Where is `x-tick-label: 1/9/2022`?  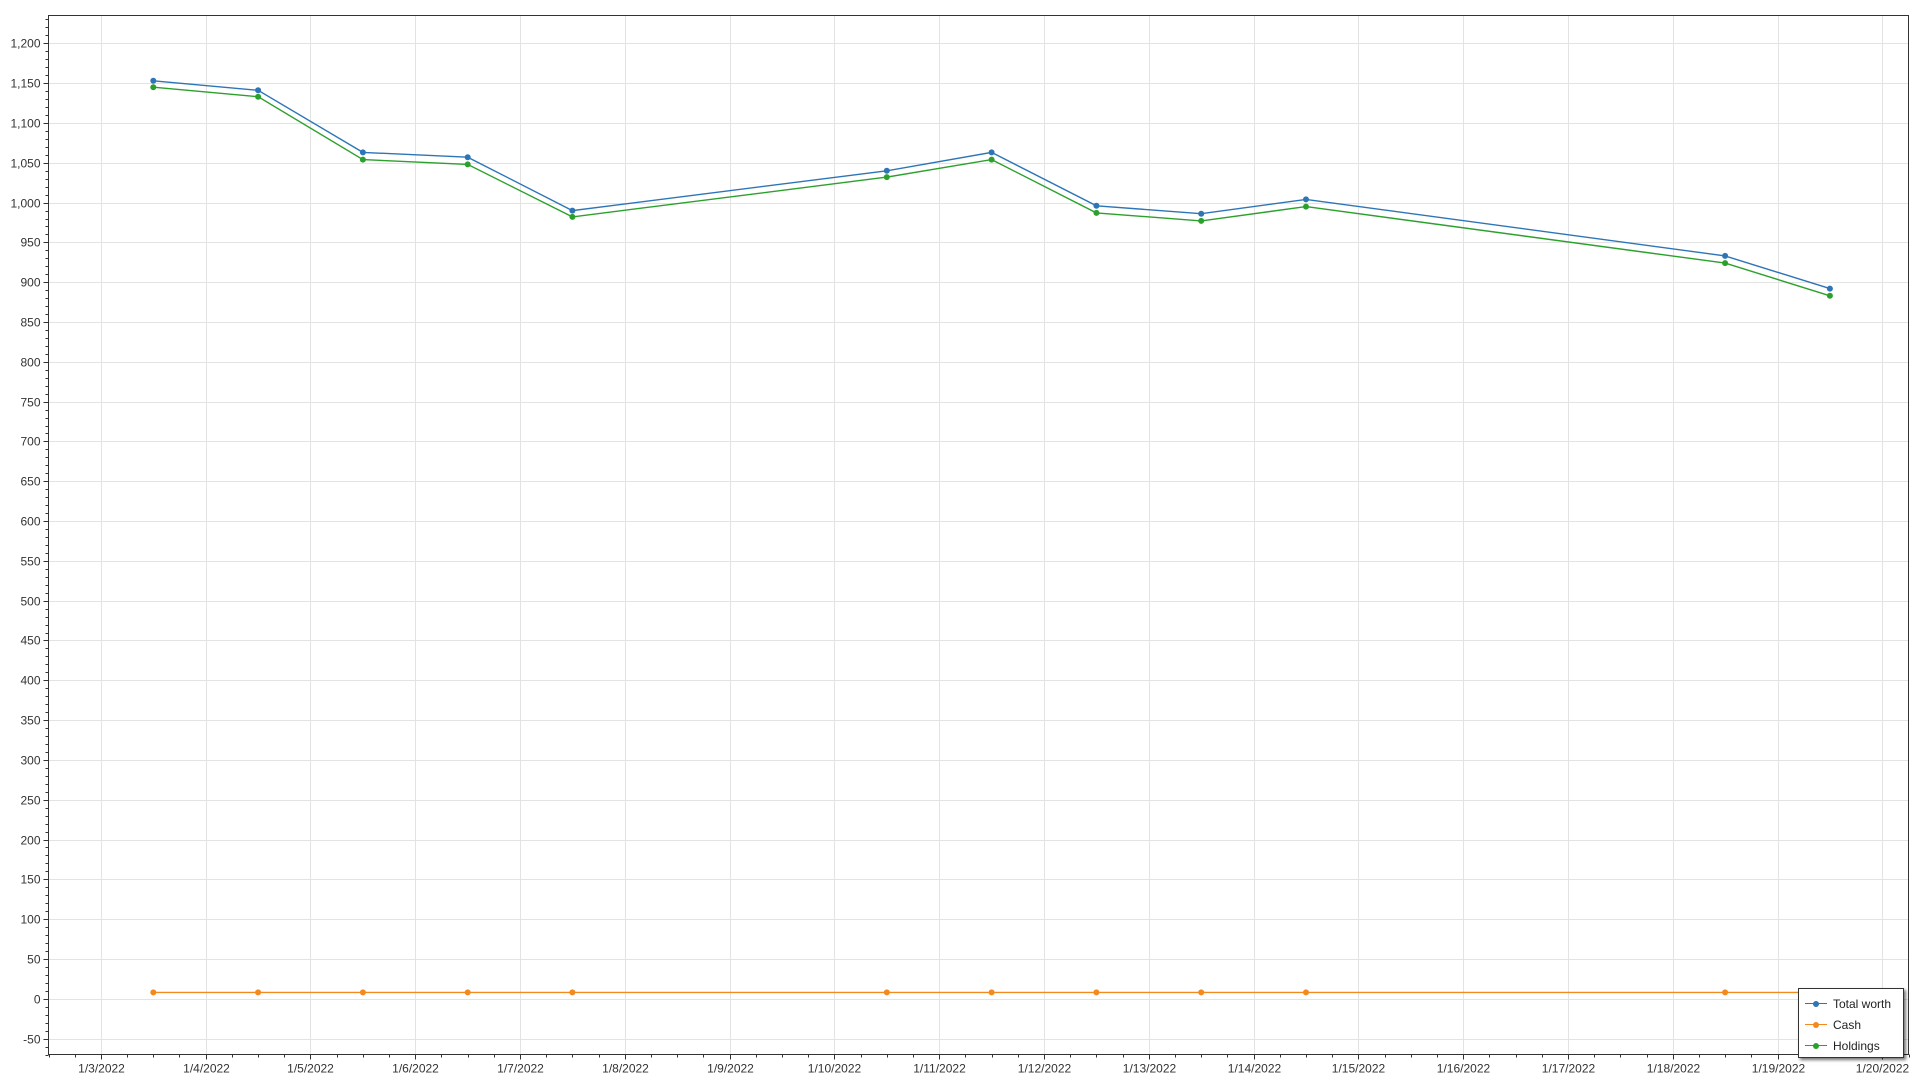 x-tick-label: 1/9/2022 is located at coordinates (730, 1069).